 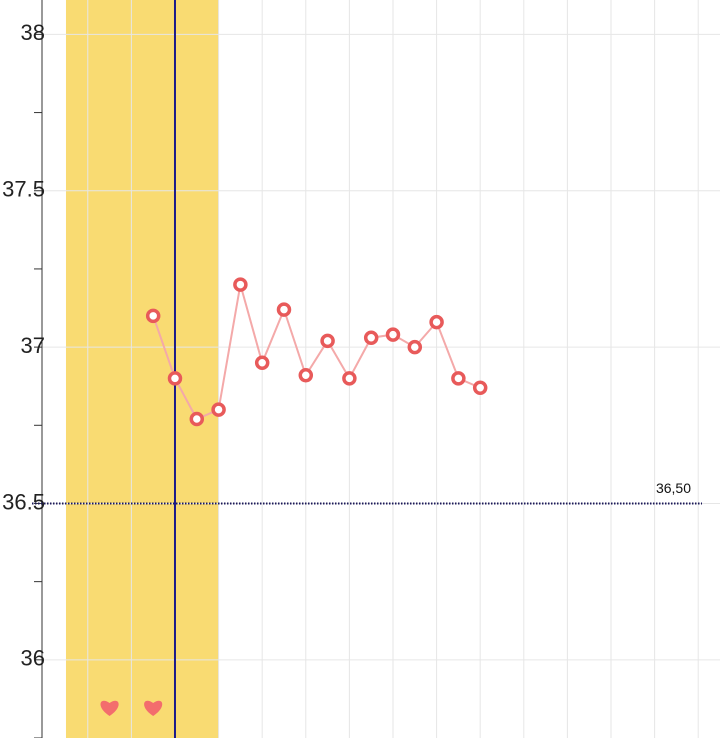 I want to click on temperature-line, so click(x=316, y=352).